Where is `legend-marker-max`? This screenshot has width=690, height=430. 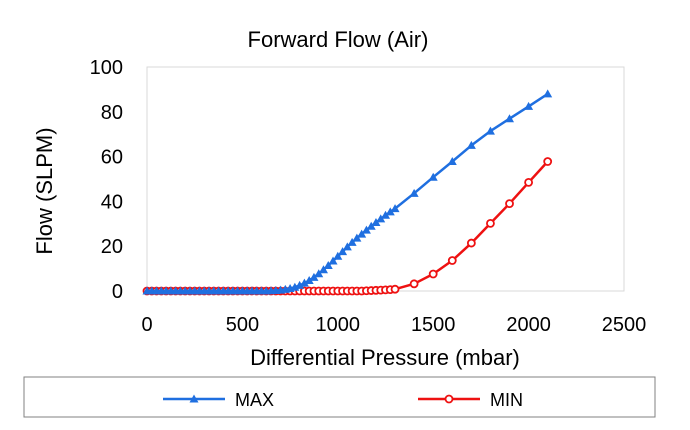
legend-marker-max is located at coordinates (194, 398).